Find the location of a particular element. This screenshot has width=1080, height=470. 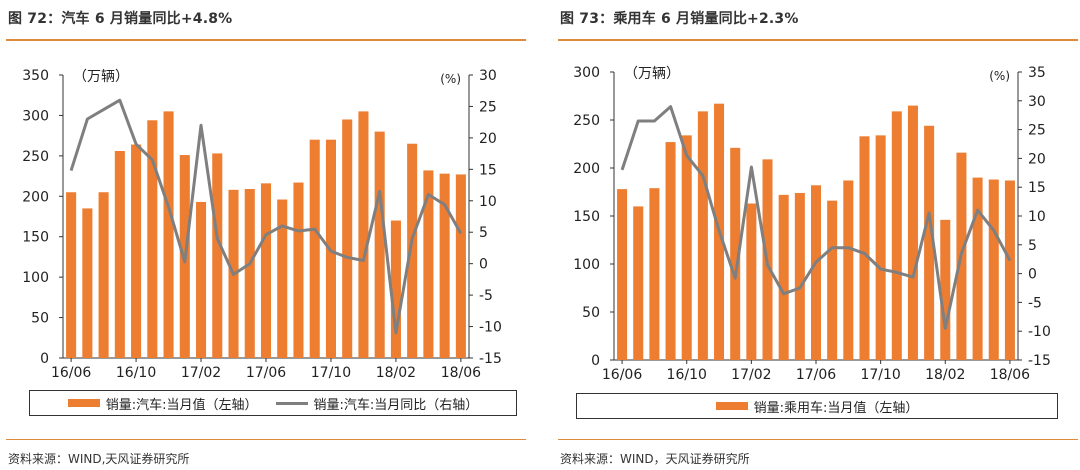

legend-item-bar: 销量:汽车:当月值（左轴） is located at coordinates (162, 403).